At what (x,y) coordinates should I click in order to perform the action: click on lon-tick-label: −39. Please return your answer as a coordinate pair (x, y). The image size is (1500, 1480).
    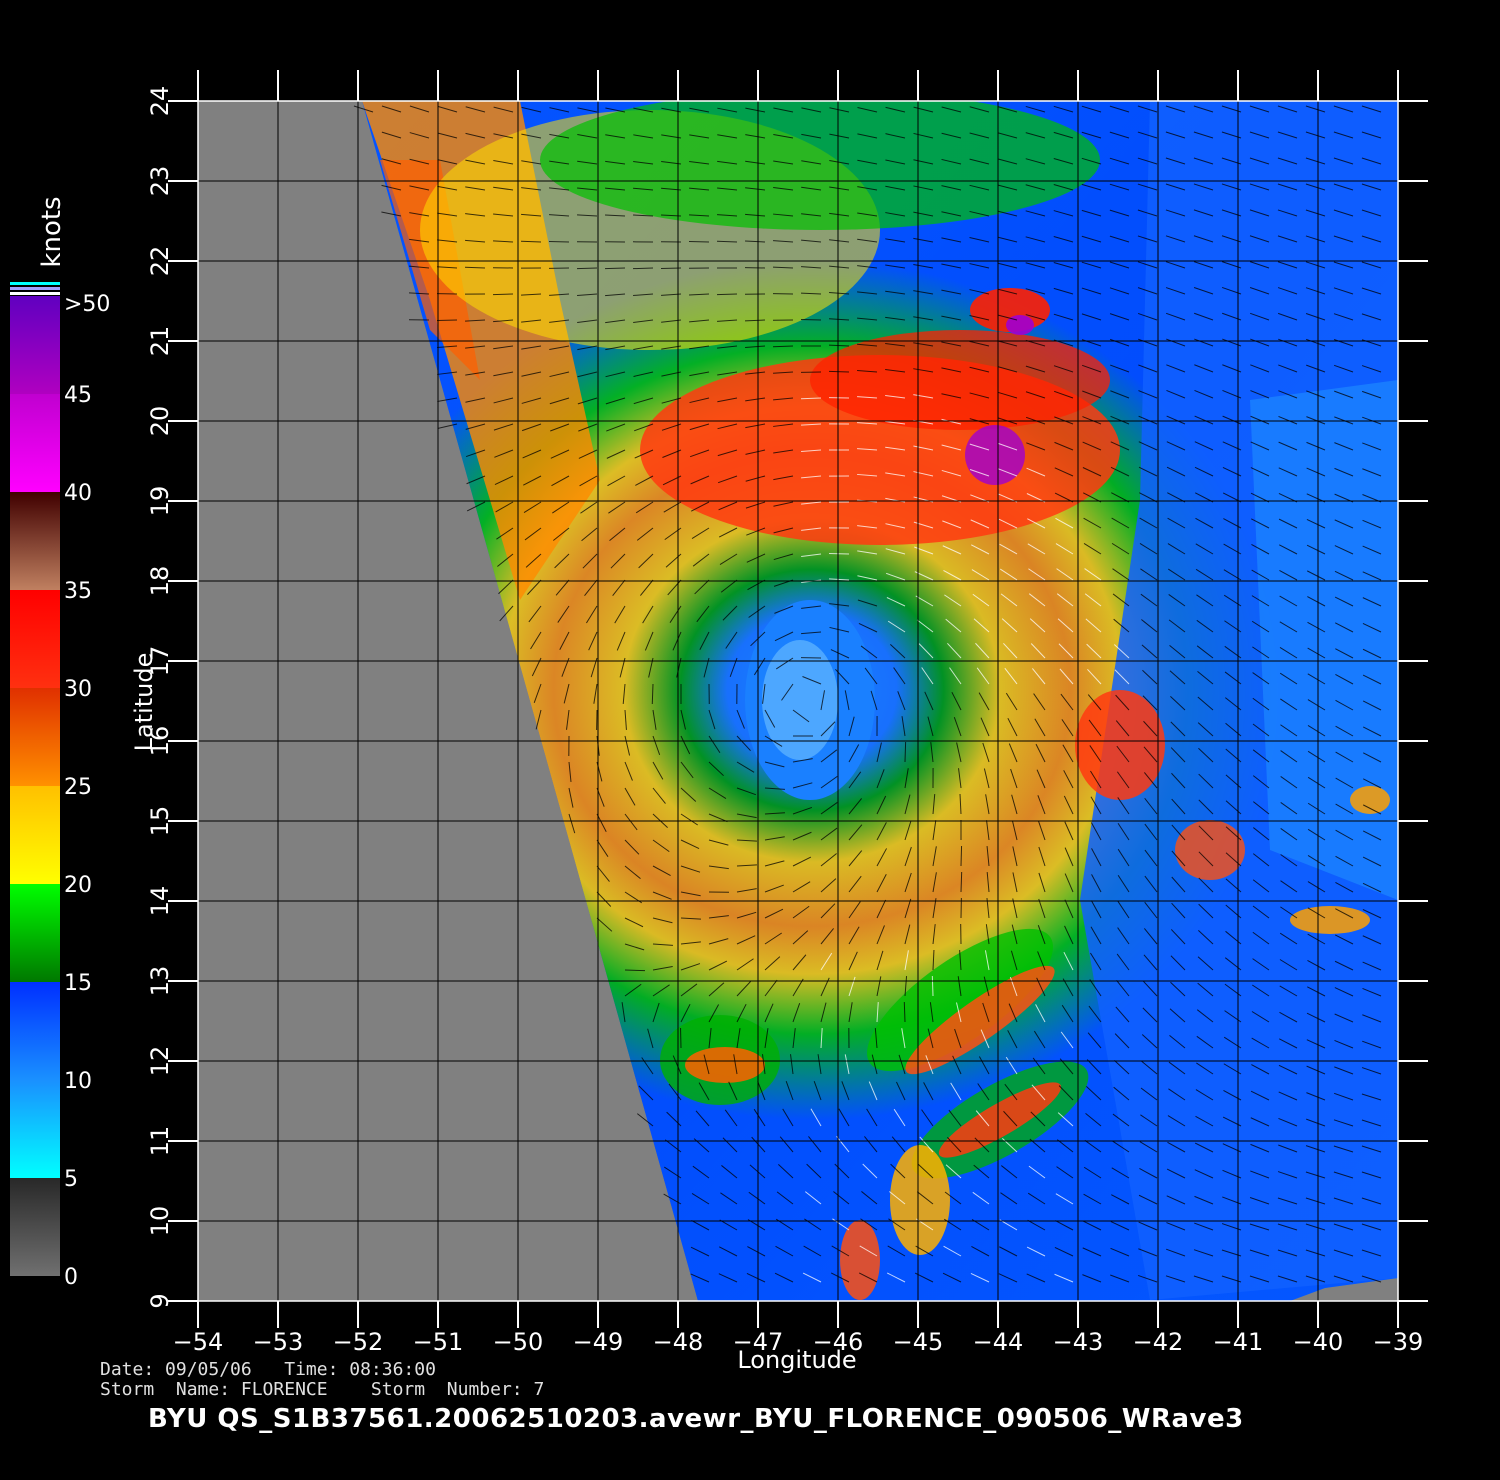
    Looking at the image, I should click on (1398, 1342).